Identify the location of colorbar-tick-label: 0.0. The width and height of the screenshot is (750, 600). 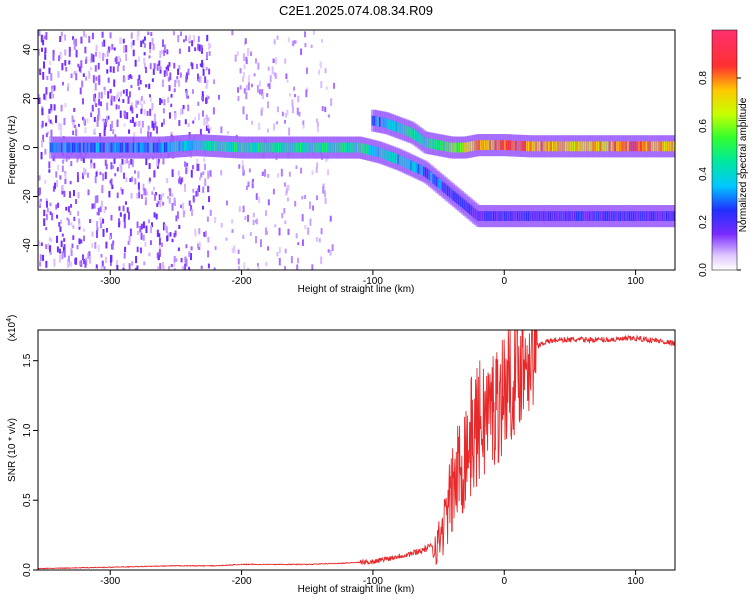
(703, 270).